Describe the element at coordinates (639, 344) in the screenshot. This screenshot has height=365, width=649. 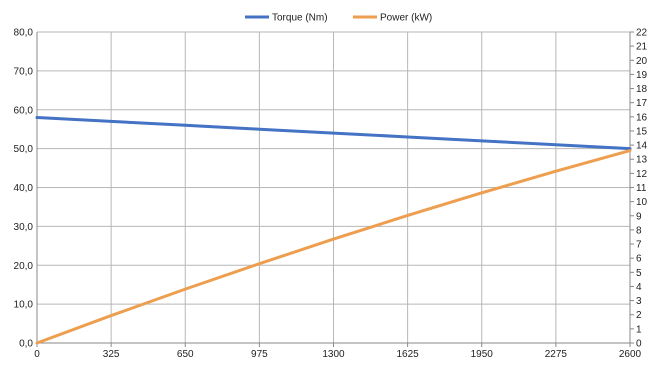
I see `y2-tick-label: 0` at that location.